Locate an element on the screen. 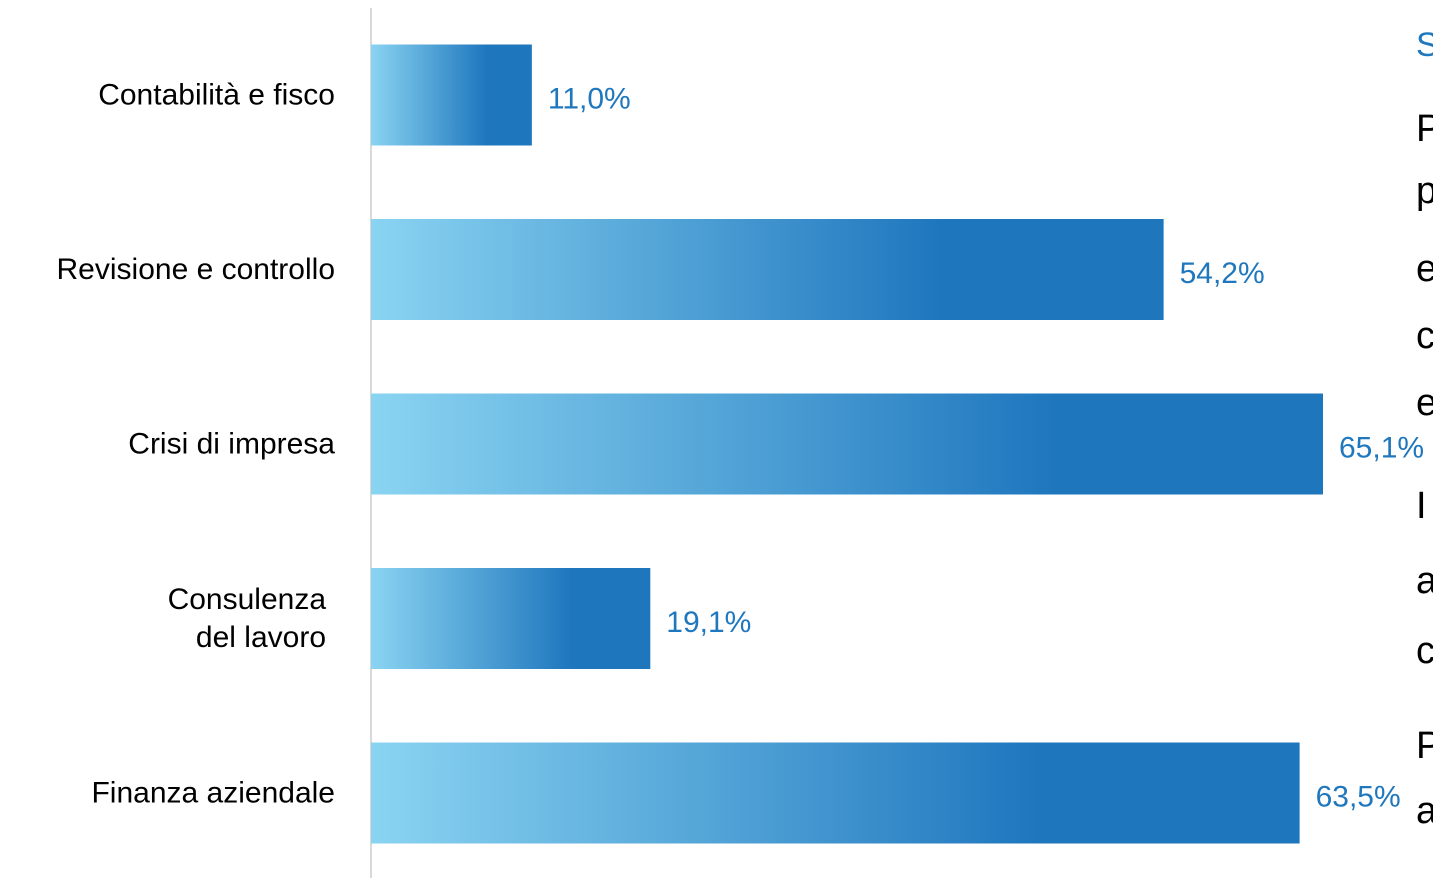 This screenshot has height=878, width=1433. category-label: Finanza aziendale is located at coordinates (213, 793).